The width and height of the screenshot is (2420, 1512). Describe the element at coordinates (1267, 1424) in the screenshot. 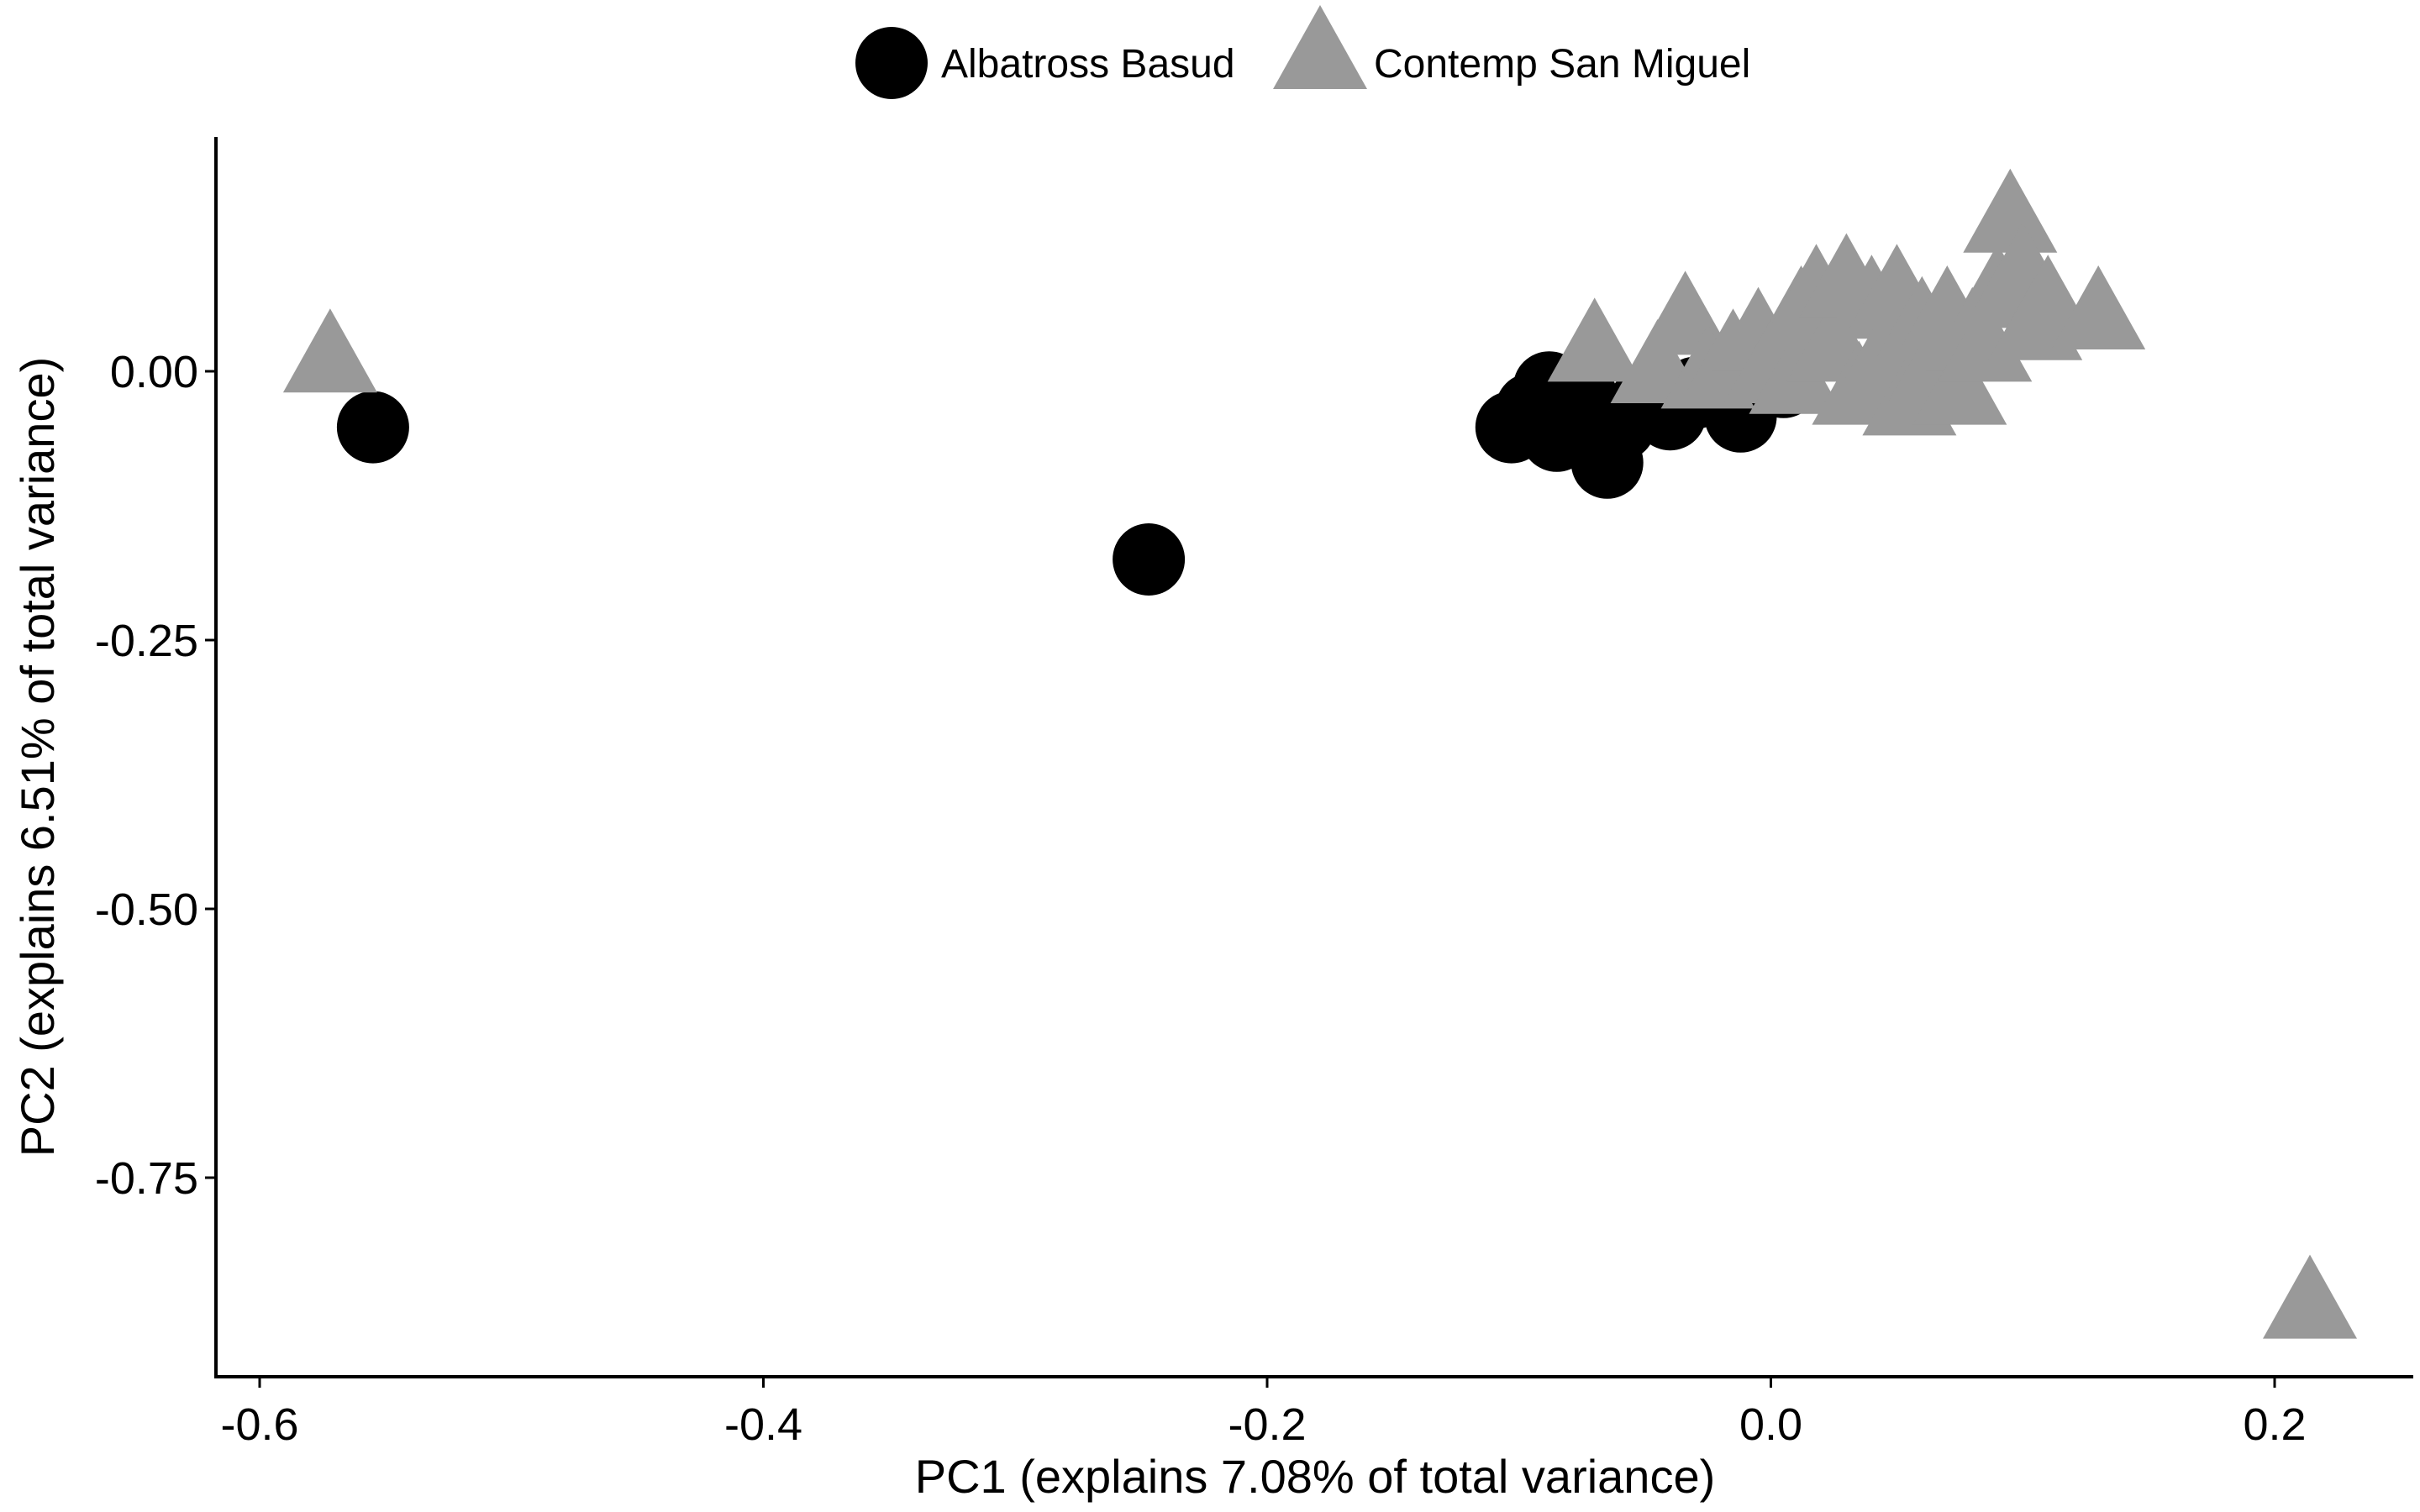

I see `x-tick-label-2: -0.2` at that location.